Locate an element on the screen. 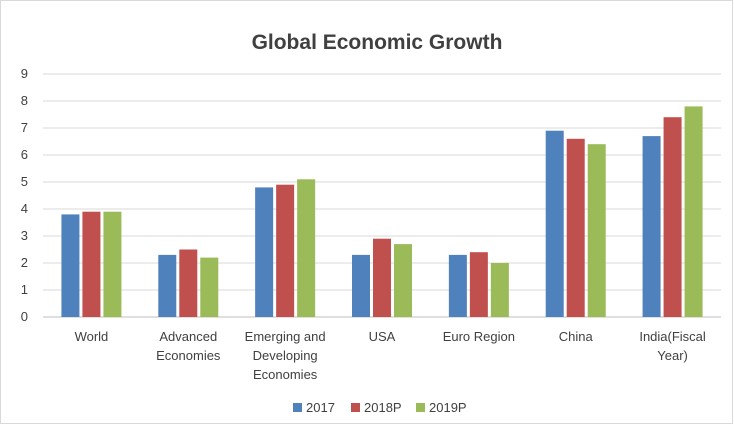 The width and height of the screenshot is (734, 425). y-tick-label: 7 is located at coordinates (24, 127).